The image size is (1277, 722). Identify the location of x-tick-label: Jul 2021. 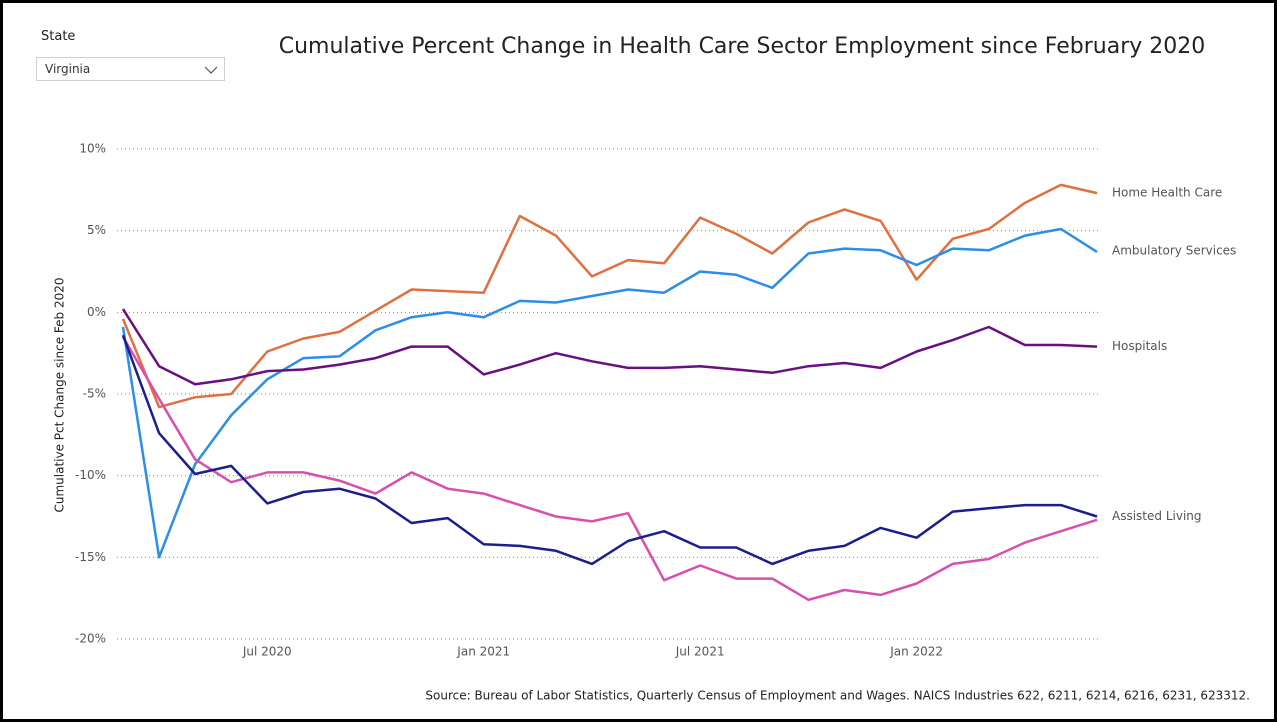
(700, 652).